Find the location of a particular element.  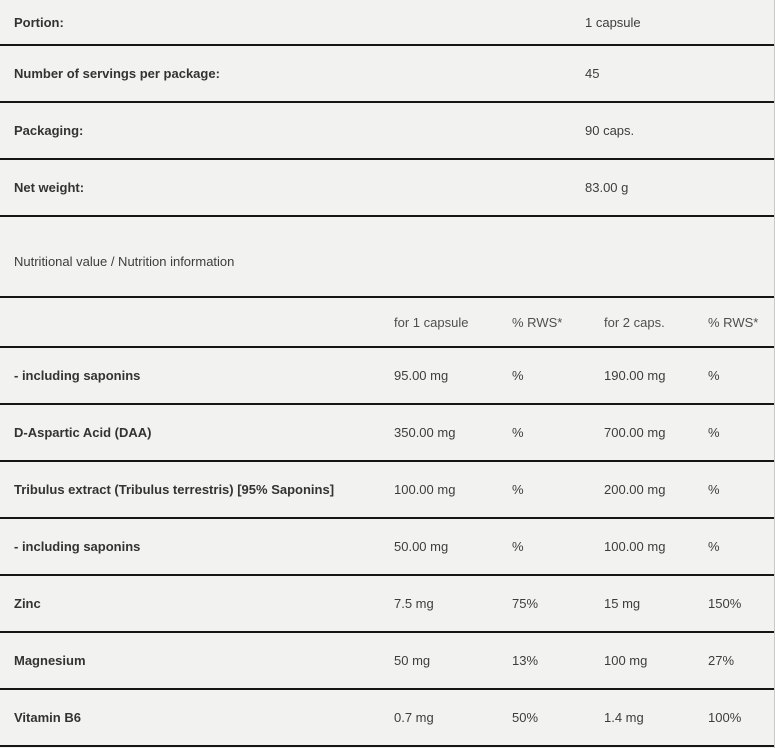

amount-per-1-capsule: 50.00 mg is located at coordinates (421, 546).